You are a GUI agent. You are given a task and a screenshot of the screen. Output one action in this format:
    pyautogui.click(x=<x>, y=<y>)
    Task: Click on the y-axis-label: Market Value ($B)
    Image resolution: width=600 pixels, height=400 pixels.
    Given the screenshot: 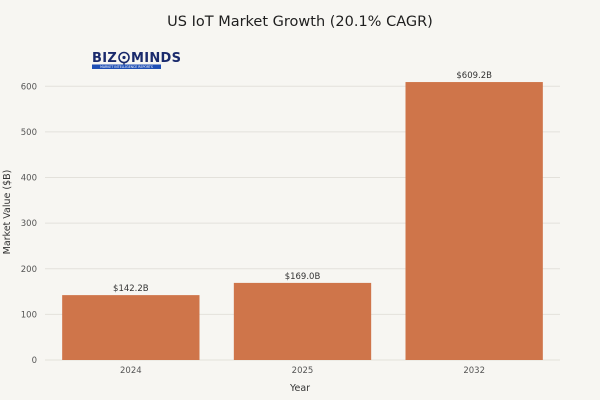 What is the action you would take?
    pyautogui.click(x=7, y=212)
    